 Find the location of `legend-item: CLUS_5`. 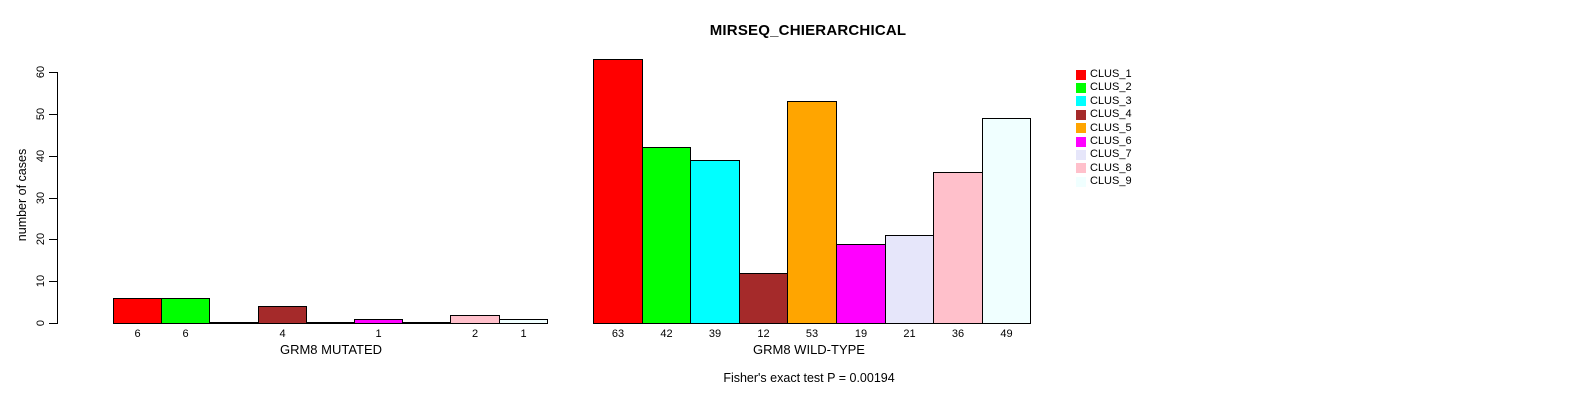

legend-item: CLUS_5 is located at coordinates (1104, 127).